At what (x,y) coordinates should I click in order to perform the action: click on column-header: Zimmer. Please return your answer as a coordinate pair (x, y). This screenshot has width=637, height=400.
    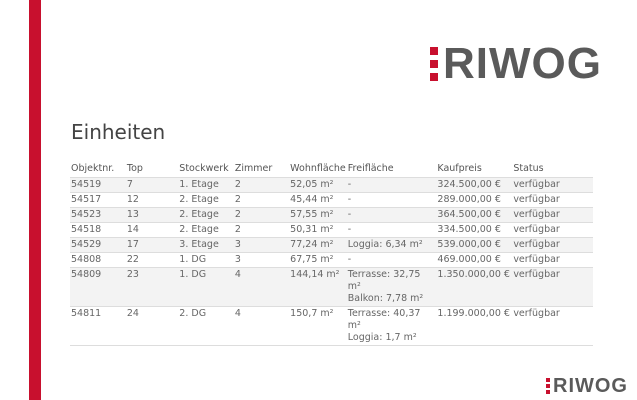
    Looking at the image, I should click on (253, 168).